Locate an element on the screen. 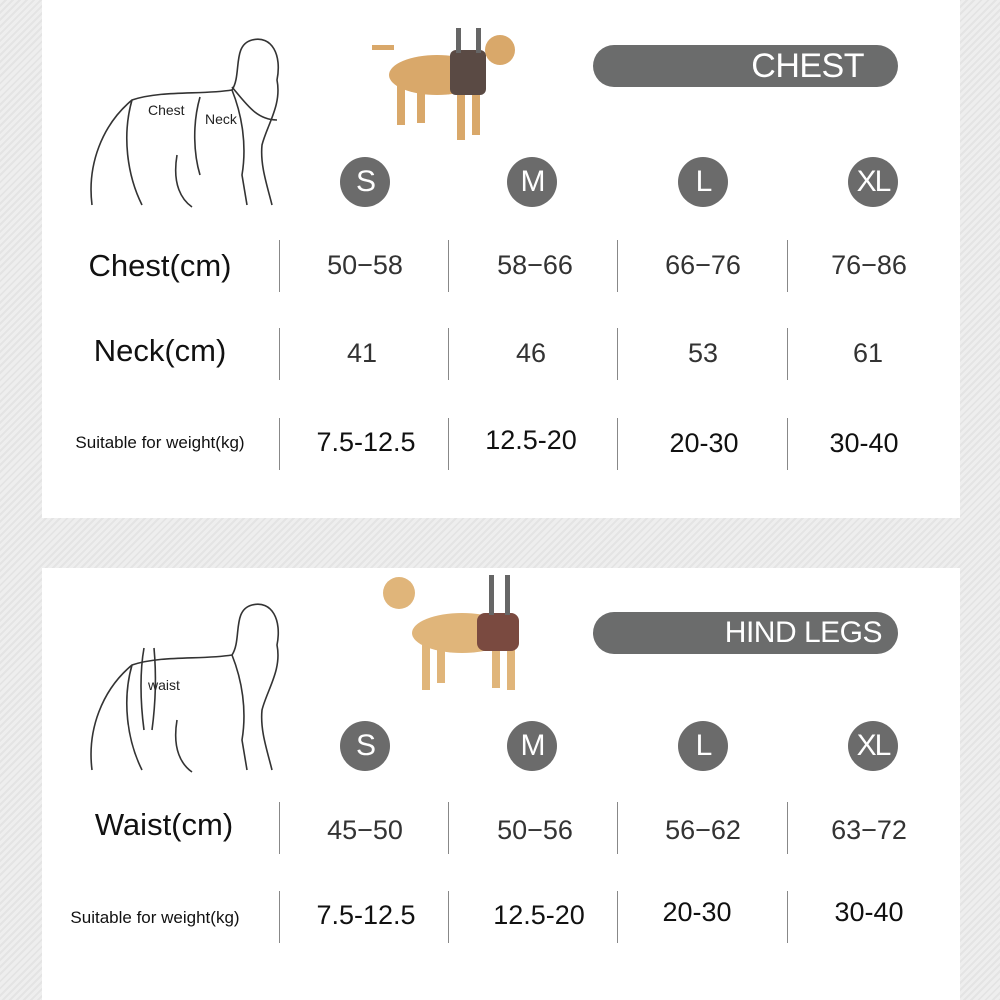  waist-value-s: 45−50 is located at coordinates (365, 830).